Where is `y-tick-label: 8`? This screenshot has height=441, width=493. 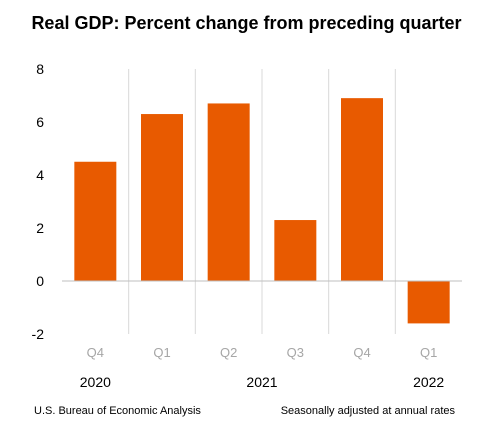 y-tick-label: 8 is located at coordinates (40, 69).